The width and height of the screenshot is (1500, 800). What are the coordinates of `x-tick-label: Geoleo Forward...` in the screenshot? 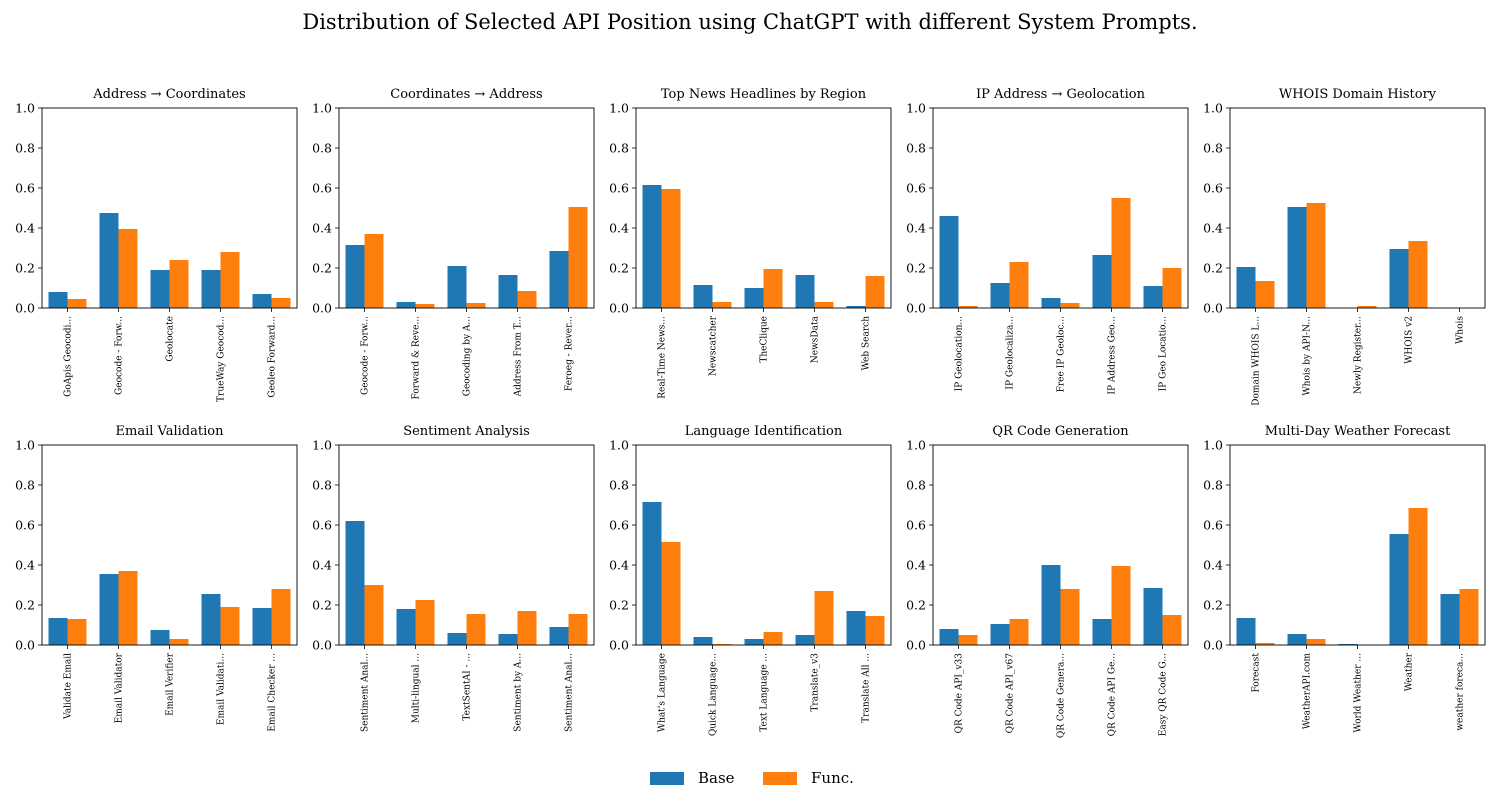 It's located at (273, 357).